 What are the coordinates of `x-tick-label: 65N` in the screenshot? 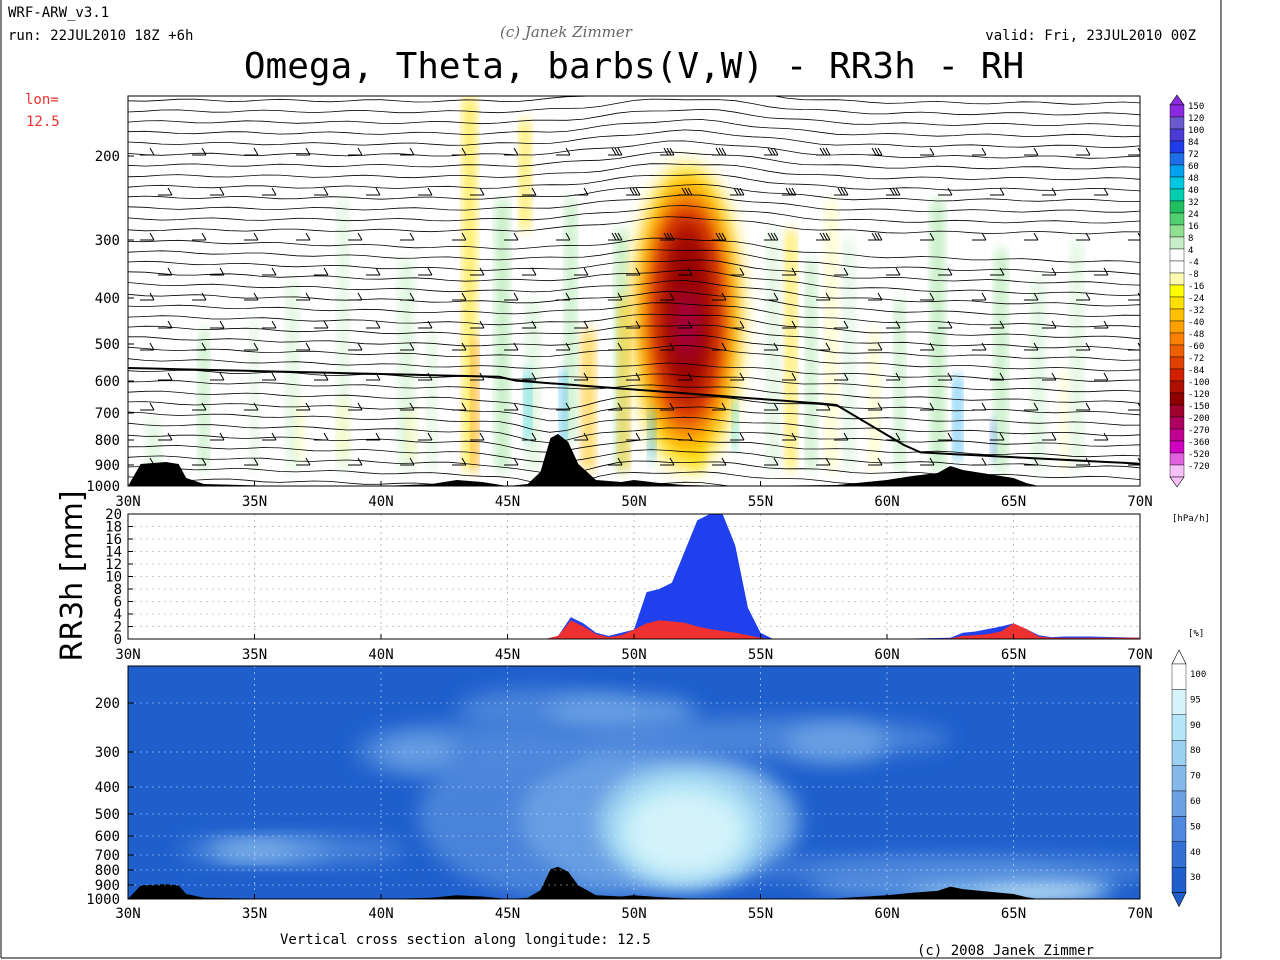 It's located at (1013, 914).